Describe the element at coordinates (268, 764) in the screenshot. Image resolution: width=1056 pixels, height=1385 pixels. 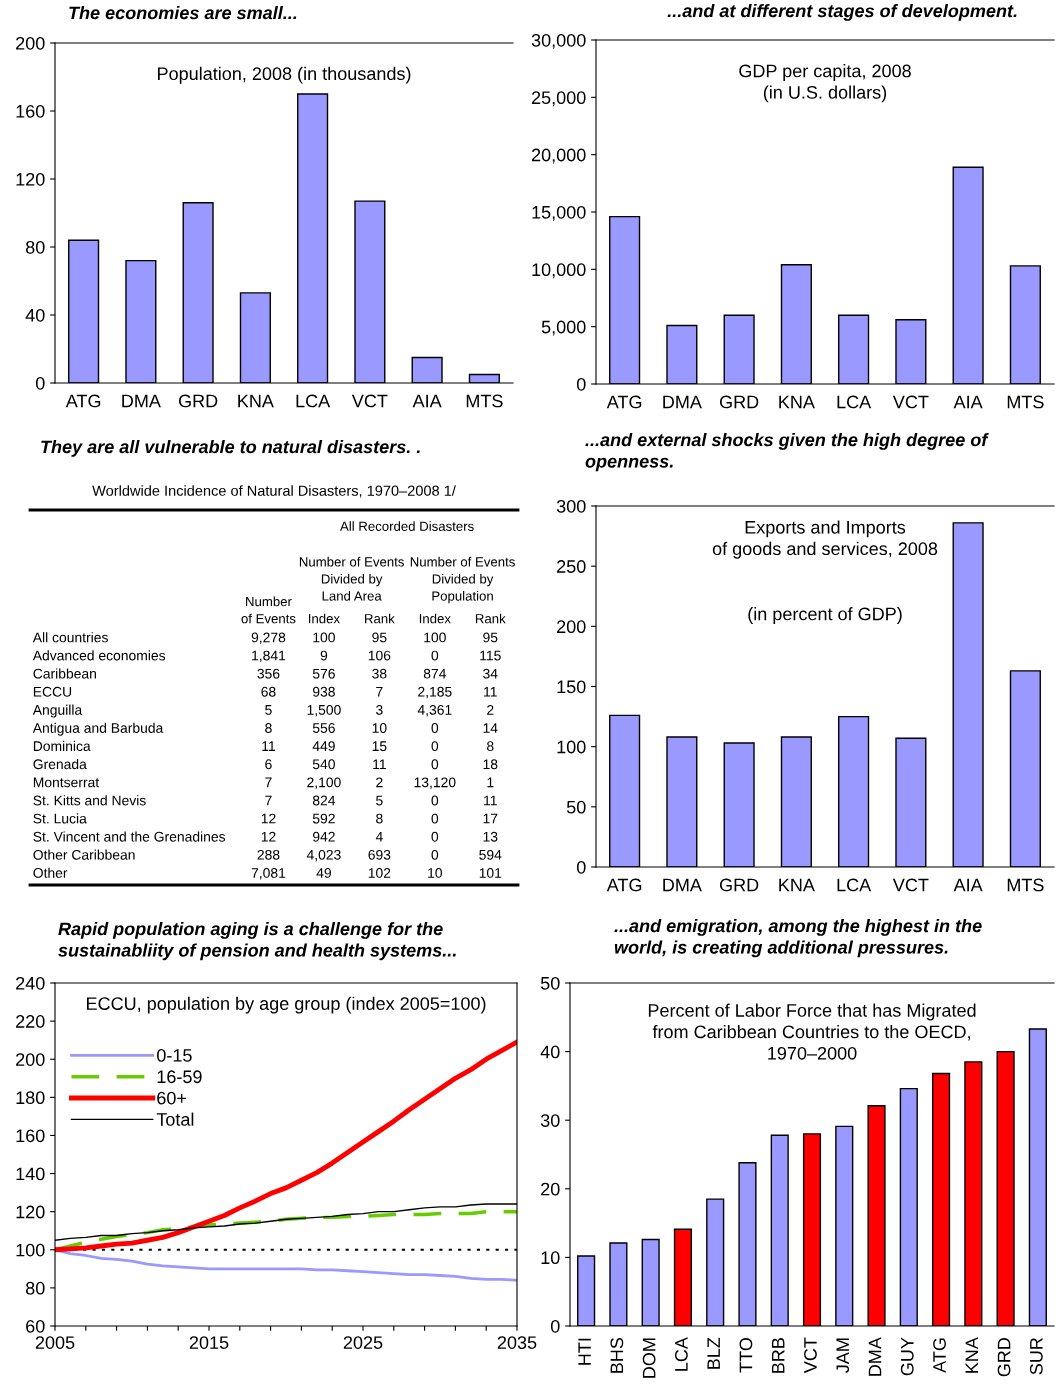
I see `data-label: 6` at that location.